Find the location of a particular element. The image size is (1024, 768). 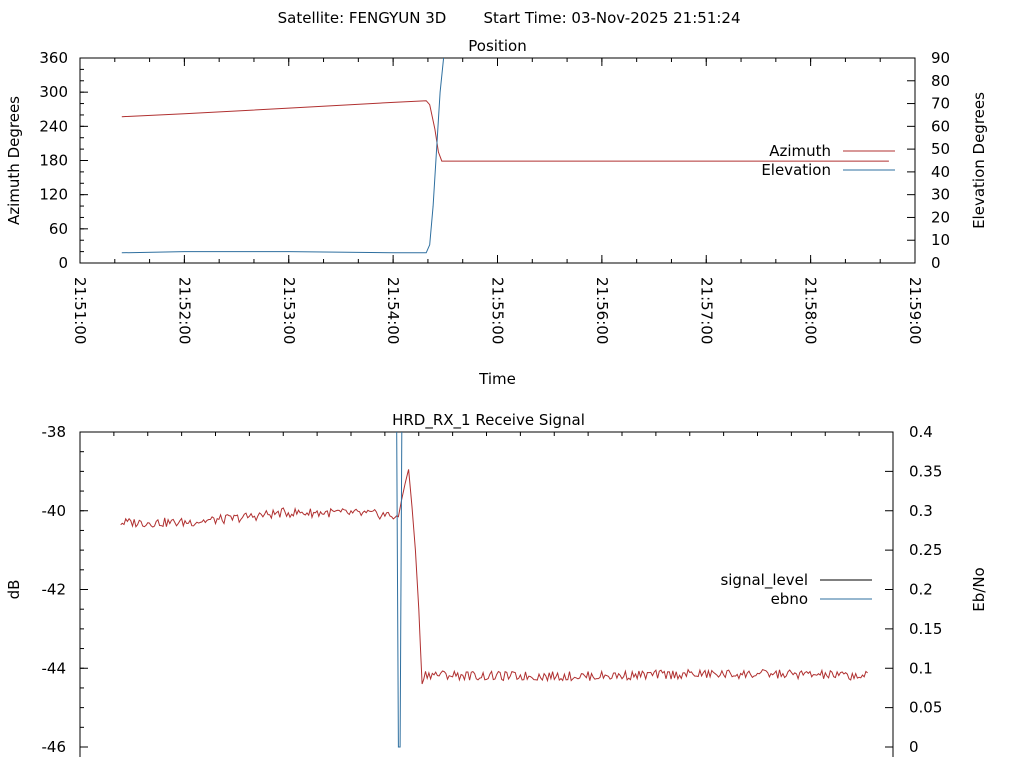

ebno-tick-label: 0.1 is located at coordinates (921, 668).